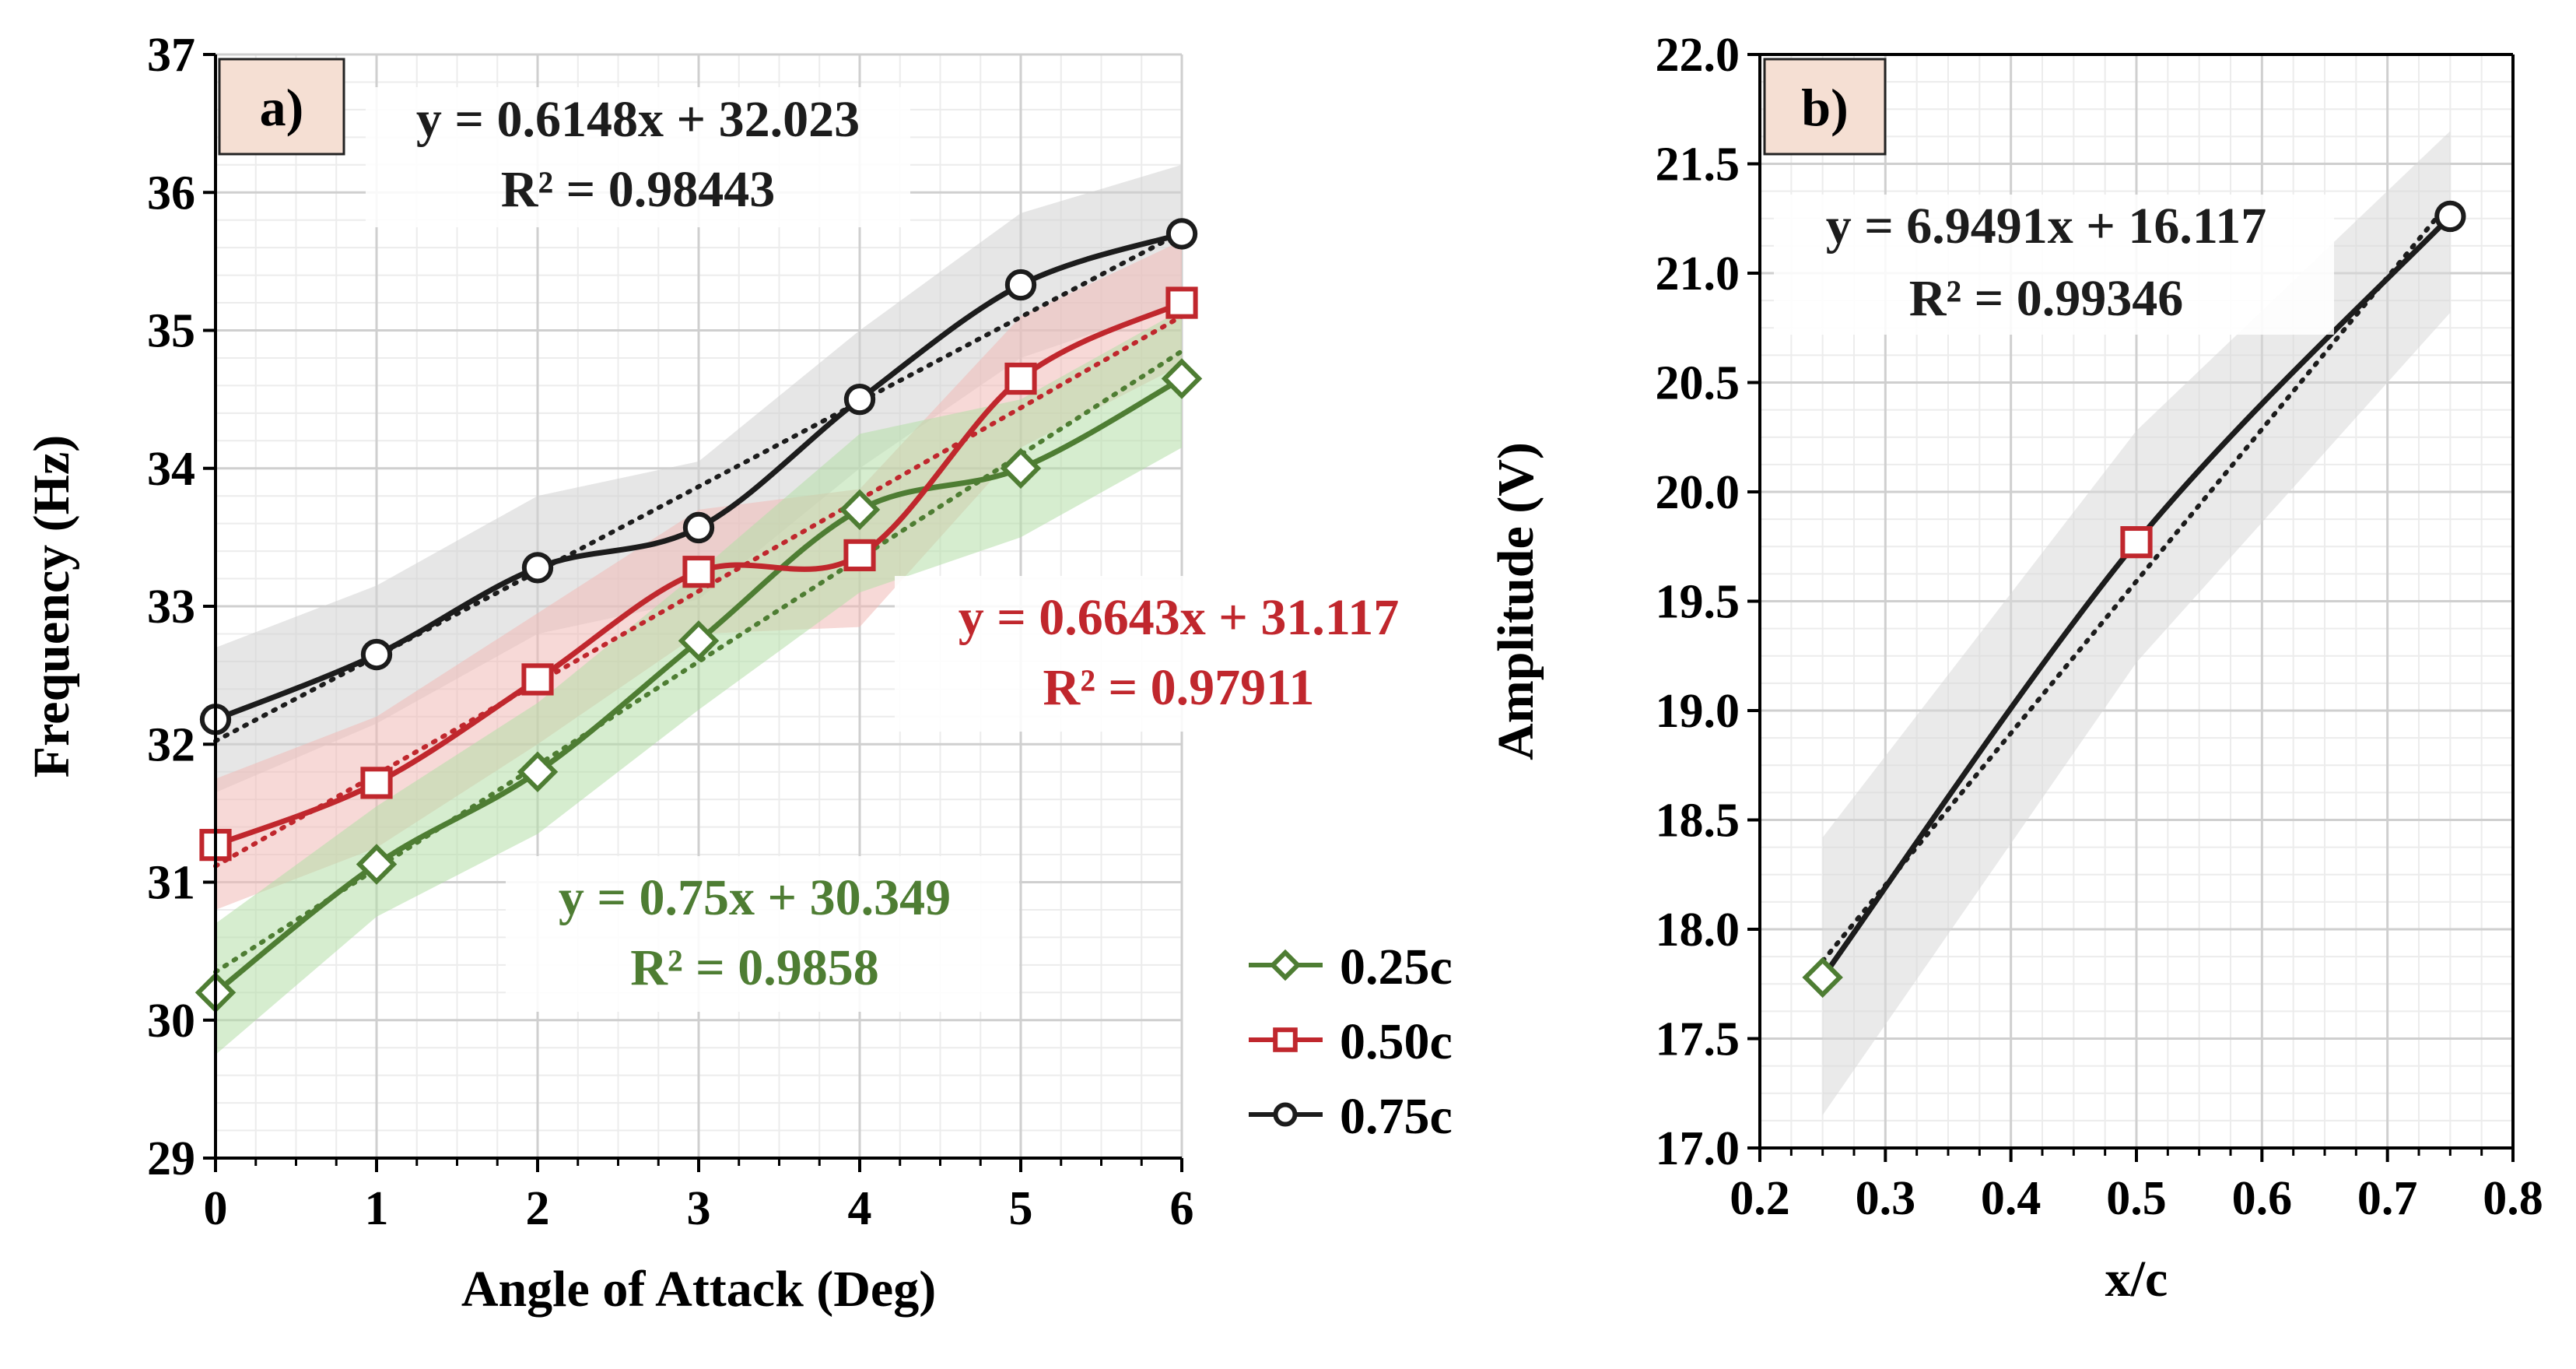 This screenshot has width=2576, height=1369. Describe the element at coordinates (171, 56) in the screenshot. I see `y-tick-label: 37` at that location.